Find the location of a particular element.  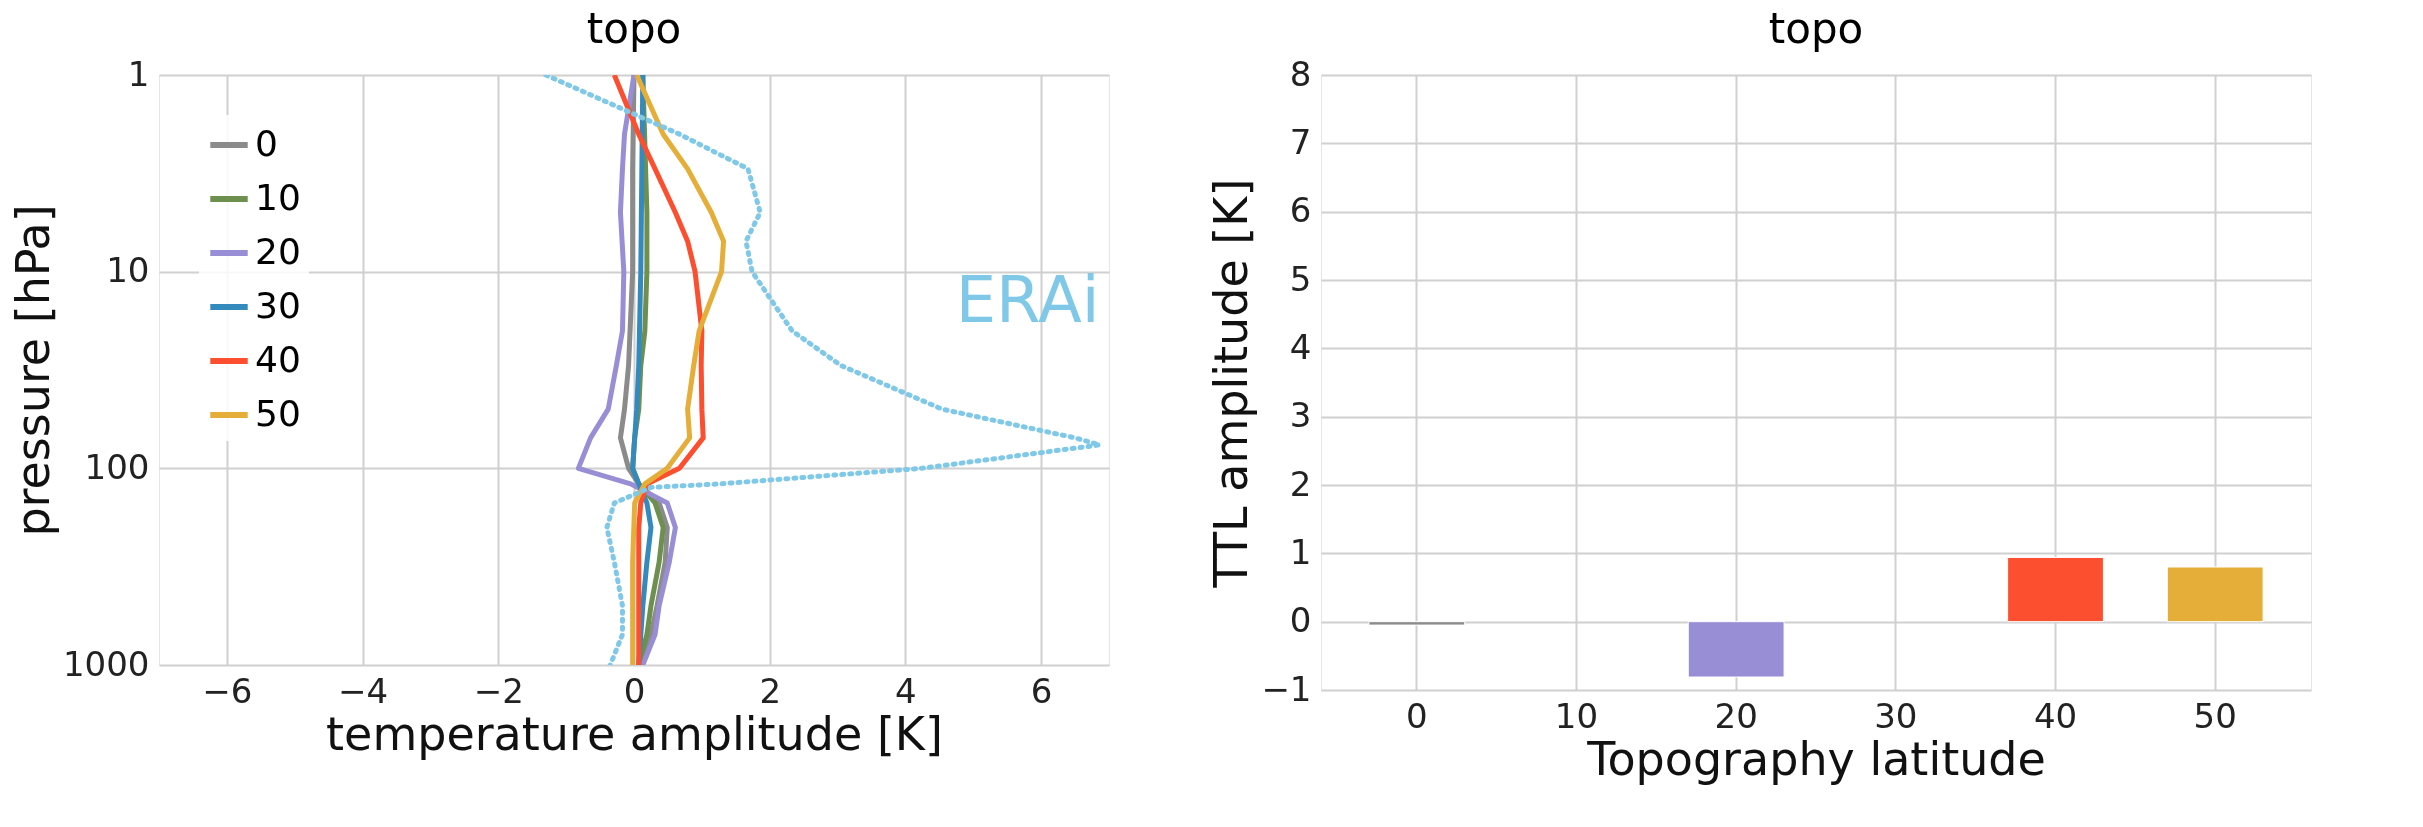

x-tick-label: −6 is located at coordinates (227, 690).